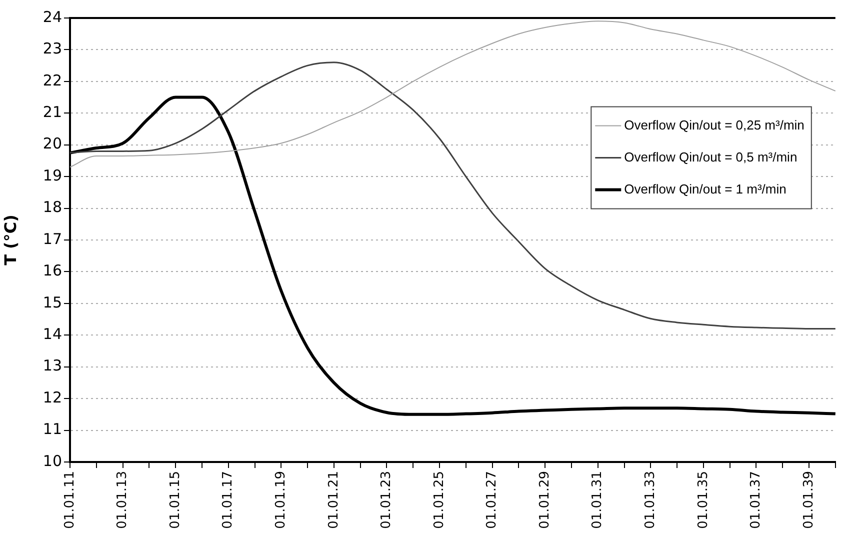 The height and width of the screenshot is (537, 854). I want to click on x-tick-label: 01.01.33, so click(650, 500).